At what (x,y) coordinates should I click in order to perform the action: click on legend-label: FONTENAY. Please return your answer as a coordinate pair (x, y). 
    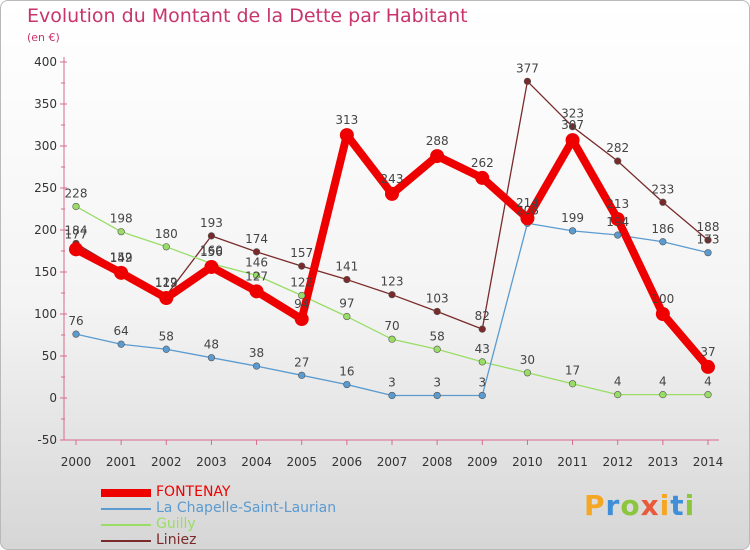
    Looking at the image, I should click on (193, 492).